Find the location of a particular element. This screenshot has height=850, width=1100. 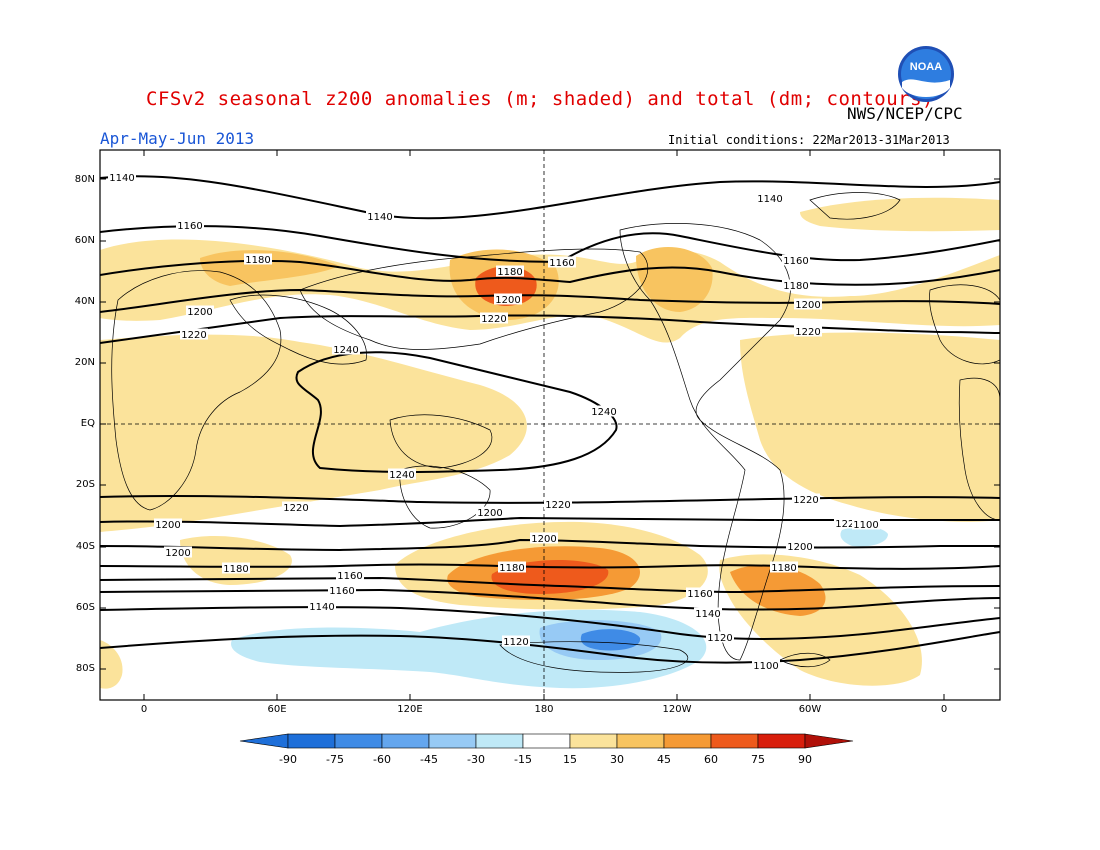

colorbar-label: 75 is located at coordinates (758, 759).